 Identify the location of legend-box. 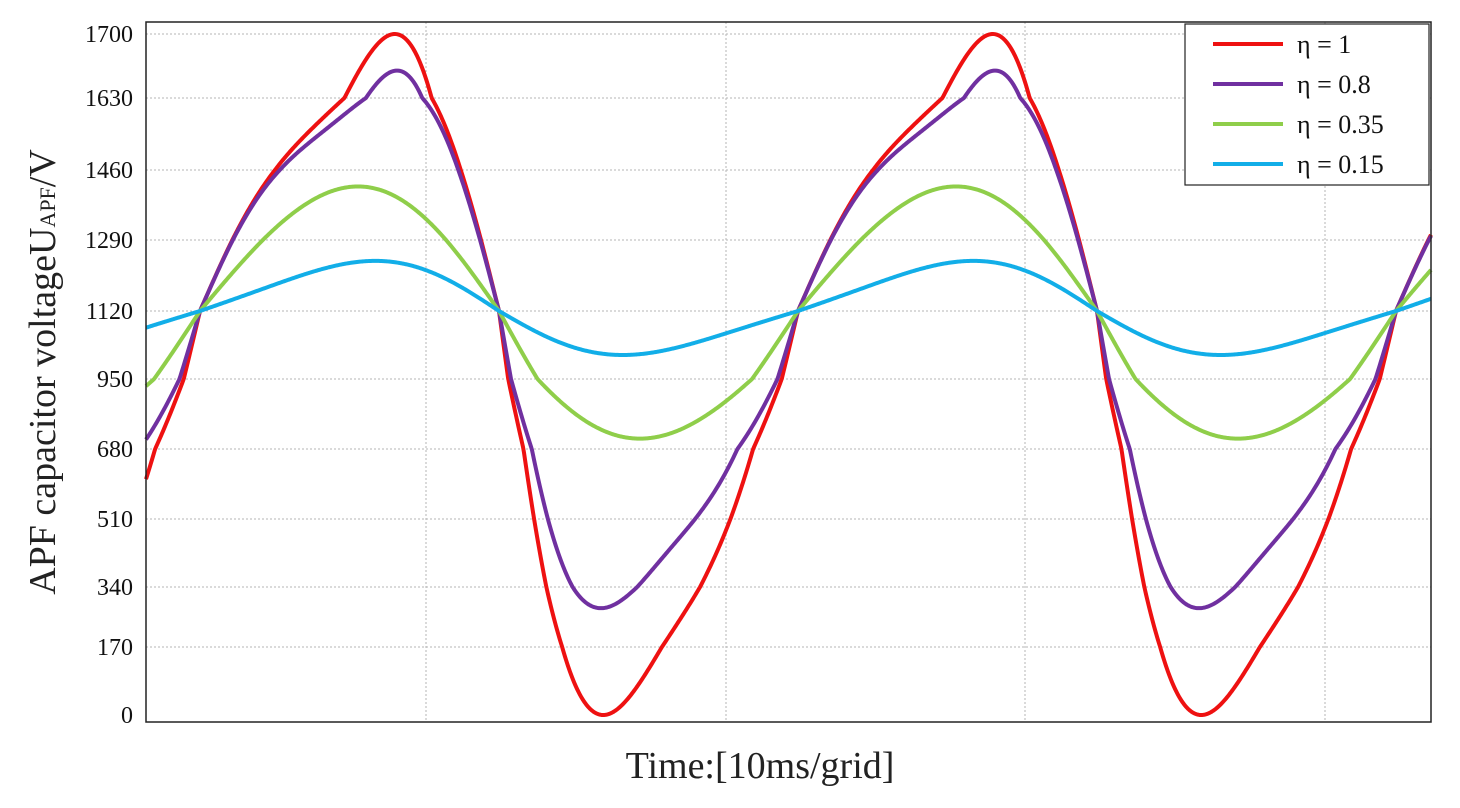
(1307, 104).